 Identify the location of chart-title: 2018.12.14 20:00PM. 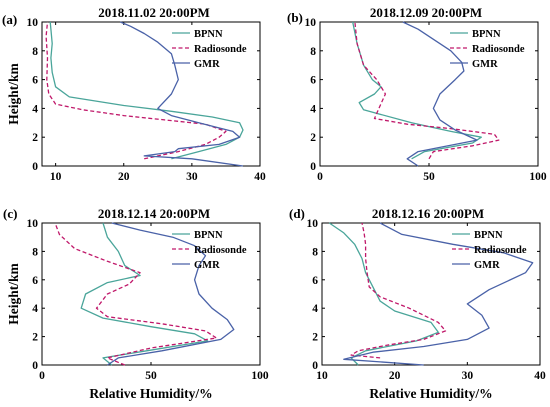
(154, 213).